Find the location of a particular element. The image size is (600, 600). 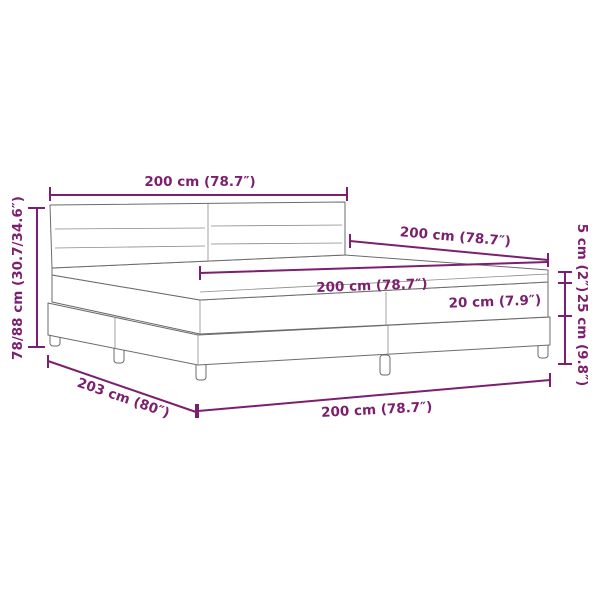

total-height-label: 78/88 cm (30.7/34.6″) is located at coordinates (18, 278).